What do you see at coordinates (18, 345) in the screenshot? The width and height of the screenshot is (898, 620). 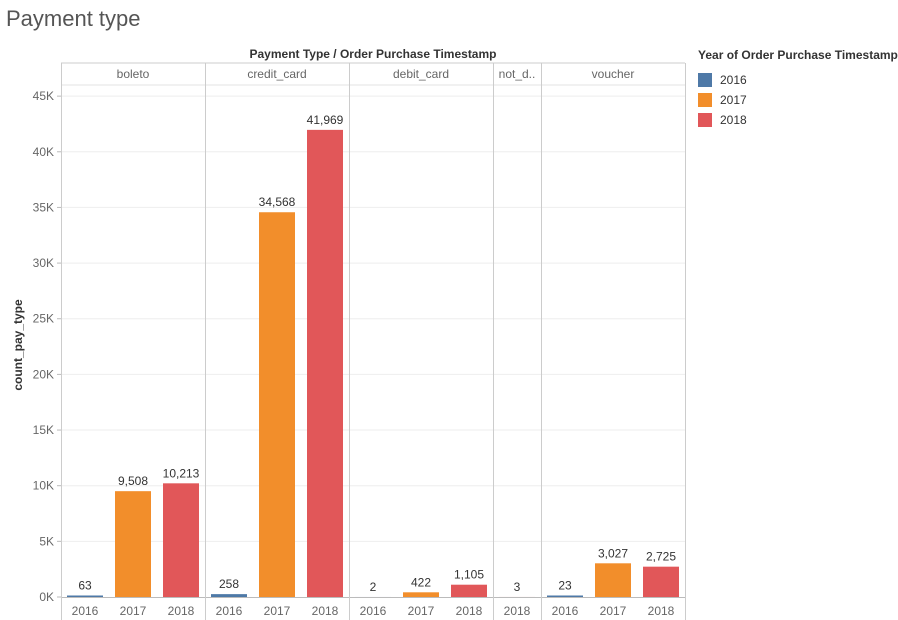 I see `y-axis-label: count_pay_type` at bounding box center [18, 345].